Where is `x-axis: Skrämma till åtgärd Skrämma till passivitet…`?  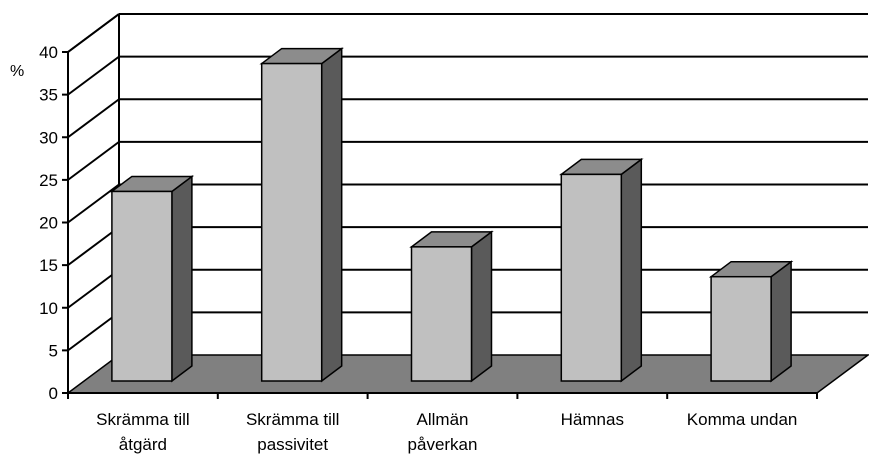 x-axis: Skrämma till åtgärd Skrämma till passivitet… is located at coordinates (442, 423).